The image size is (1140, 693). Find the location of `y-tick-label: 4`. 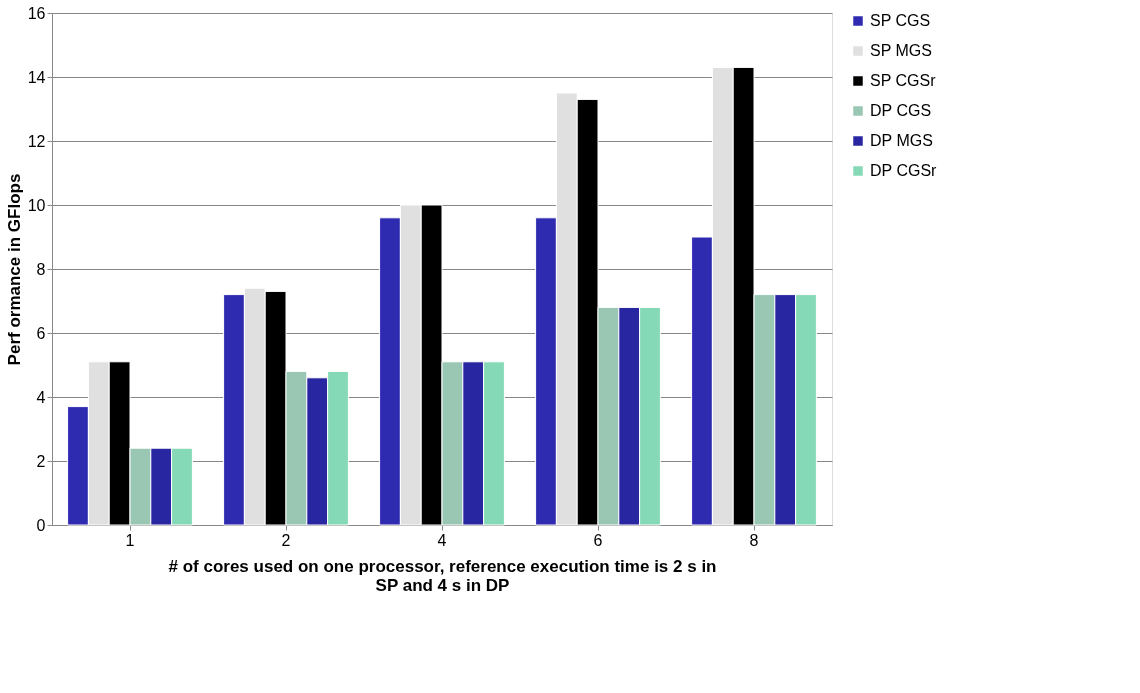

y-tick-label: 4 is located at coordinates (41, 397).